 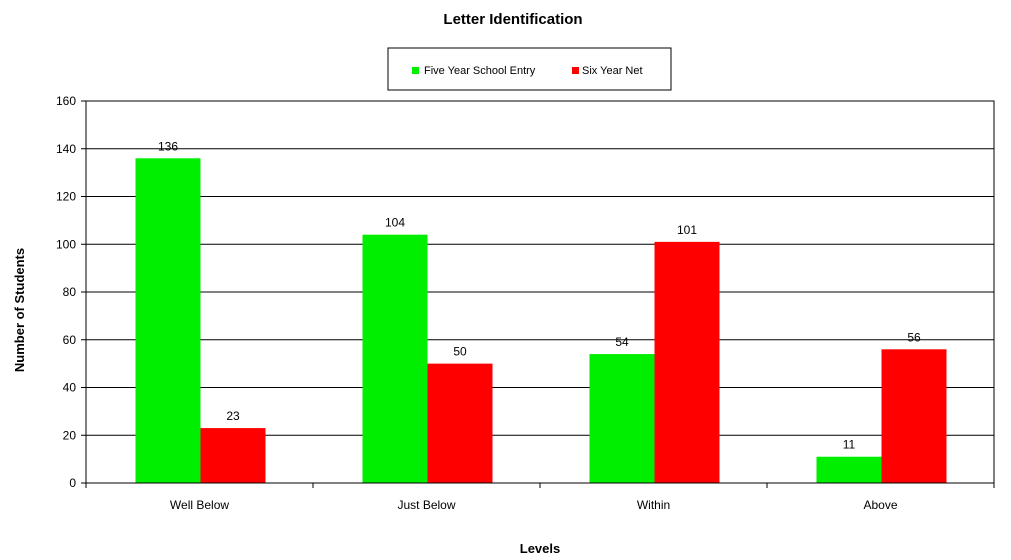 What do you see at coordinates (72, 483) in the screenshot?
I see `y-tick-label: 0` at bounding box center [72, 483].